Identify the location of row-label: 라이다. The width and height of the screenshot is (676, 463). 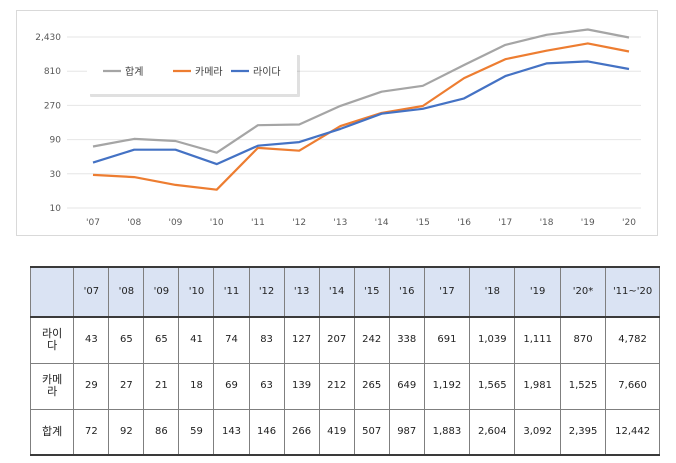
(52, 340).